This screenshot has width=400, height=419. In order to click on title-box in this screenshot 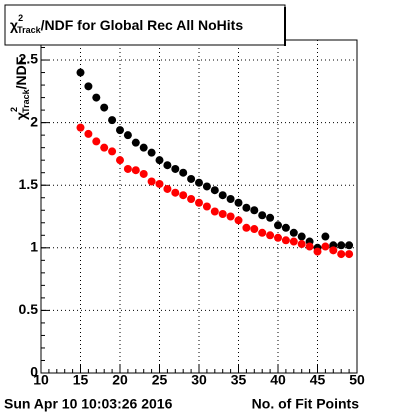, I will do `click(145, 25)`.